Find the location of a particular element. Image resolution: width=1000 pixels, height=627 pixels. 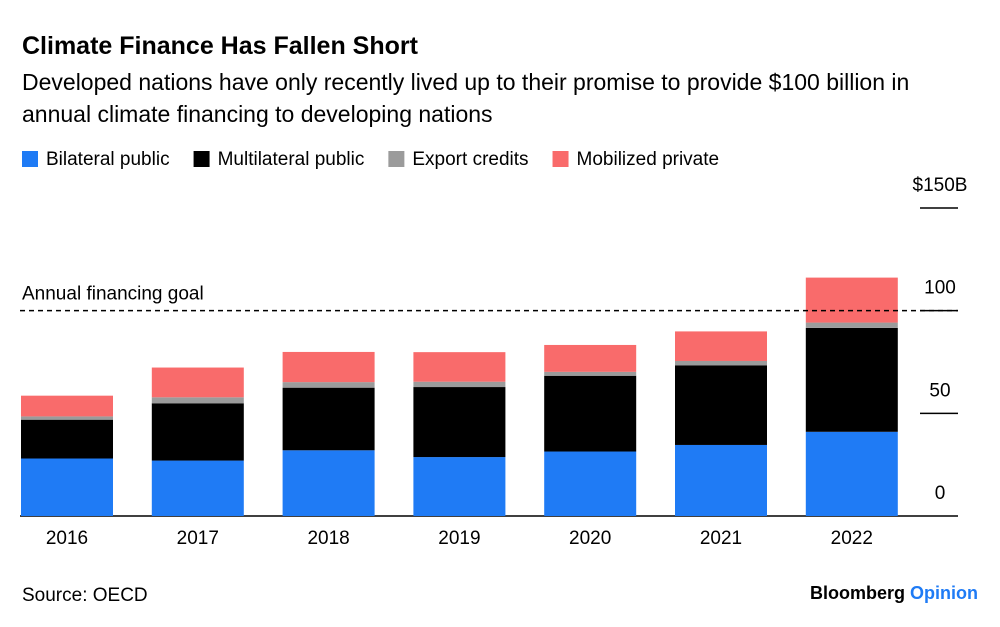

x-tick-label: 2017 is located at coordinates (198, 538).